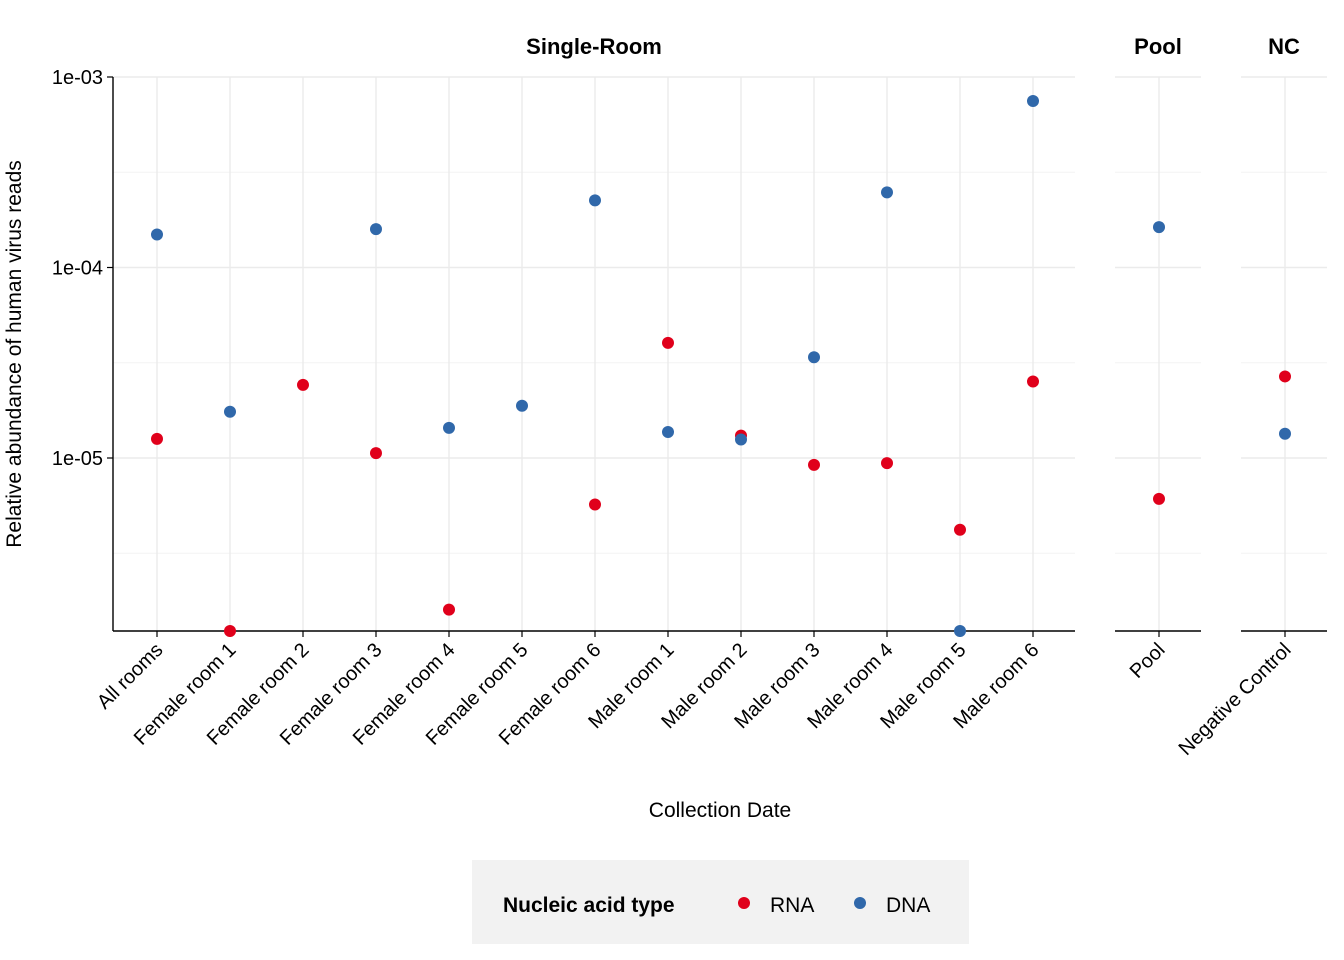  What do you see at coordinates (1285, 433) in the screenshot?
I see `point-dna-negative-control` at bounding box center [1285, 433].